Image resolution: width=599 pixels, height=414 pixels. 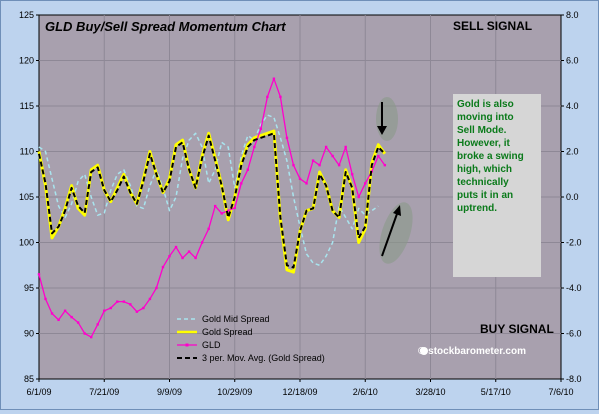 What do you see at coordinates (29, 379) in the screenshot?
I see `left-tick-label: 85` at bounding box center [29, 379].